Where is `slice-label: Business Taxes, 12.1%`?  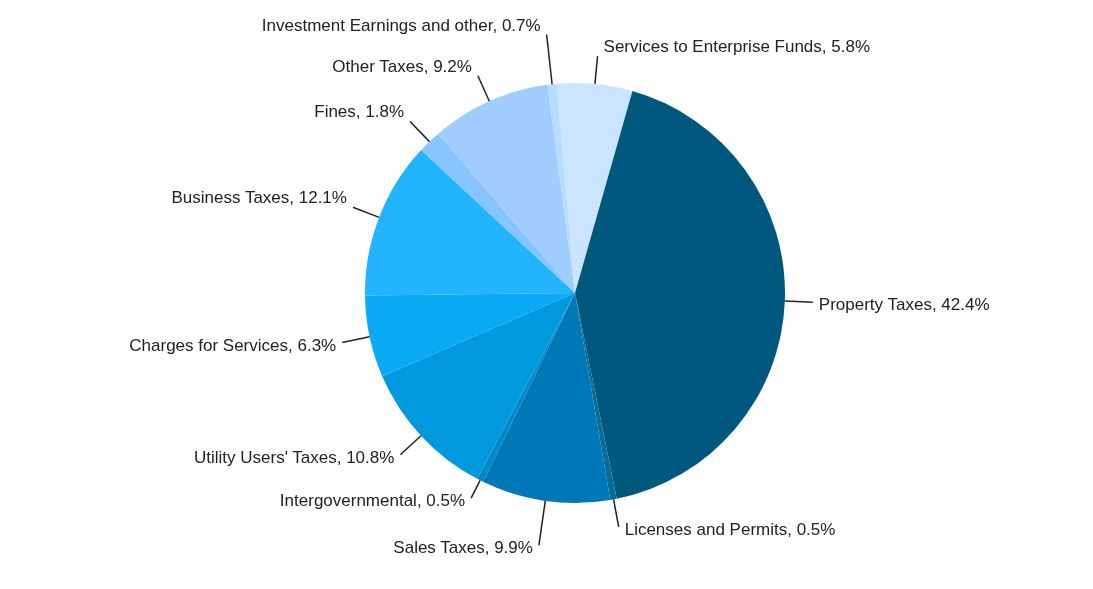 slice-label: Business Taxes, 12.1% is located at coordinates (259, 198).